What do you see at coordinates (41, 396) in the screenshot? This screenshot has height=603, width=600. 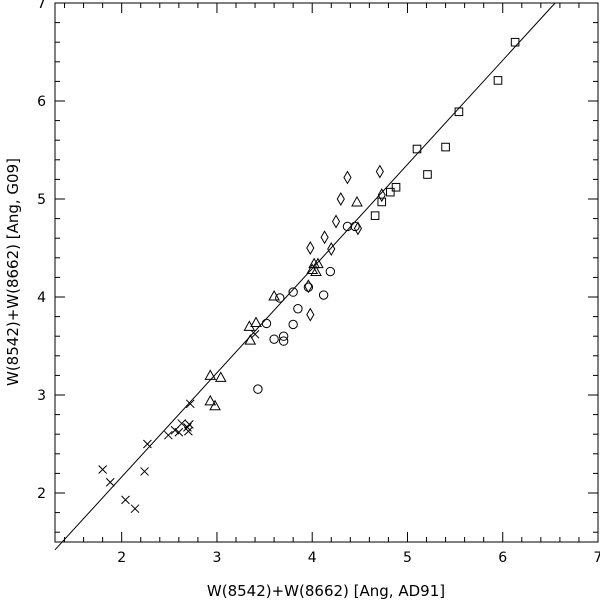 I see `y-tick-label: 3` at bounding box center [41, 396].